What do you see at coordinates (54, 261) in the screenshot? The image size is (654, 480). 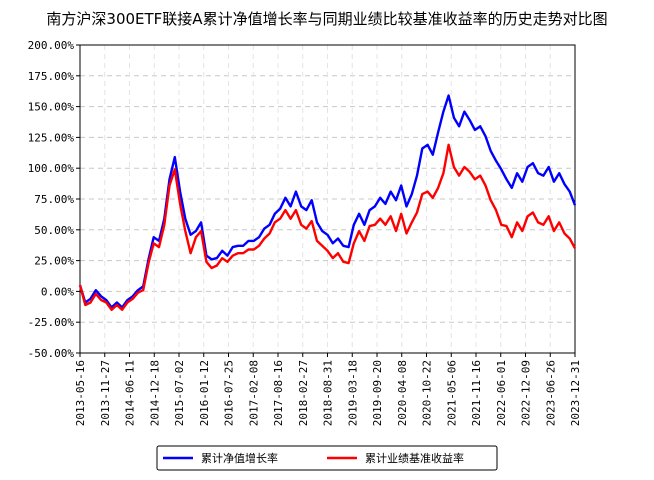 I see `y-tick-label: 25.00%` at bounding box center [54, 261].